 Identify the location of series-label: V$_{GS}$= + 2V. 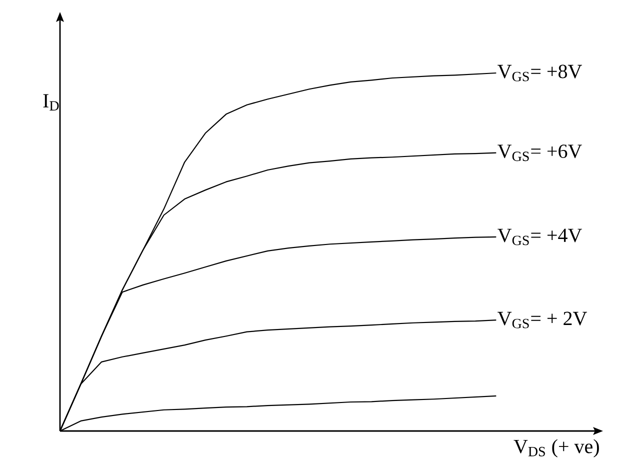
(542, 320).